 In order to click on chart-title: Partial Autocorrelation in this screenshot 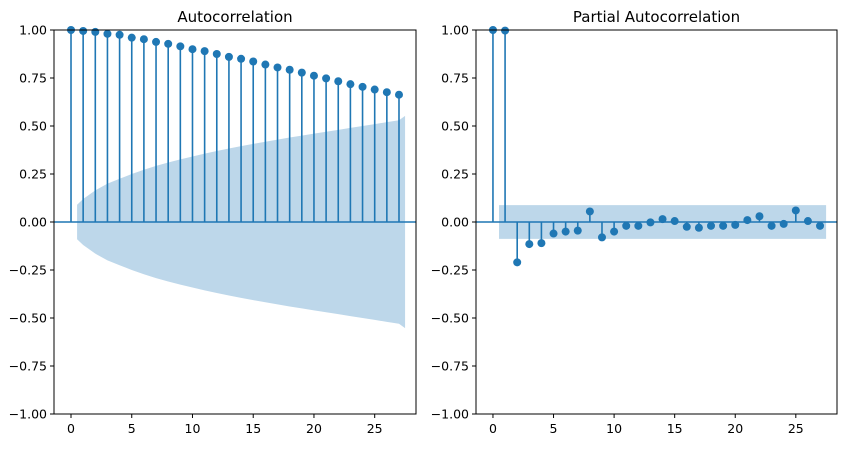, I will do `click(656, 17)`.